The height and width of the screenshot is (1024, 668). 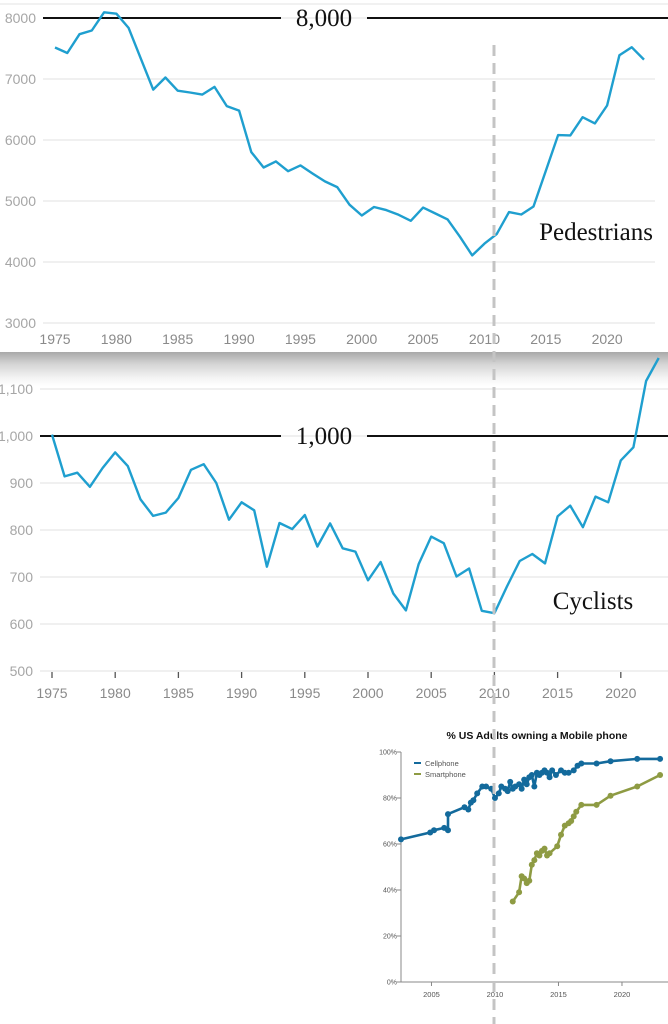 What do you see at coordinates (51, 693) in the screenshot?
I see `x-tick-label: 1975` at bounding box center [51, 693].